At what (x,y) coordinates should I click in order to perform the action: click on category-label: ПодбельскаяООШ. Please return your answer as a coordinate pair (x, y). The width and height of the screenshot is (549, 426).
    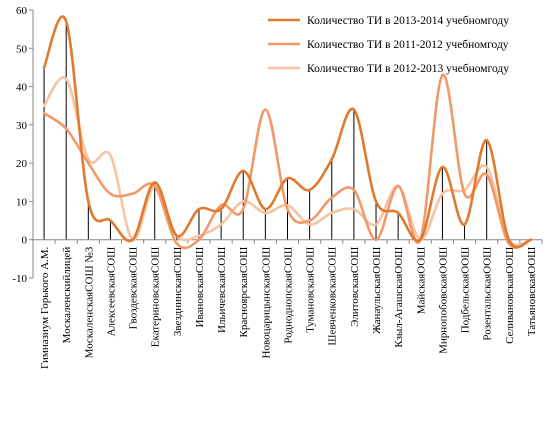
    Looking at the image, I should click on (466, 290).